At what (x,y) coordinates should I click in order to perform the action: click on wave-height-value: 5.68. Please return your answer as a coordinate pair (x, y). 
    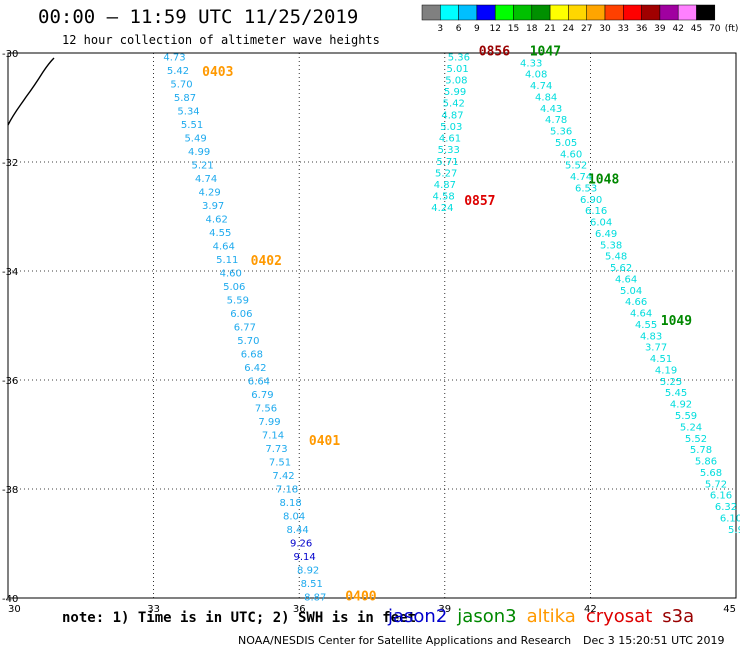
    Looking at the image, I should click on (711, 473).